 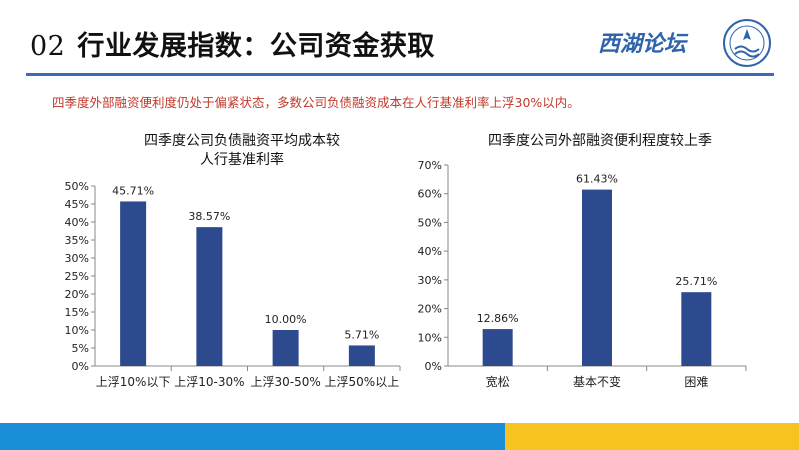 What do you see at coordinates (209, 216) in the screenshot?
I see `data-label: 38.57%` at bounding box center [209, 216].